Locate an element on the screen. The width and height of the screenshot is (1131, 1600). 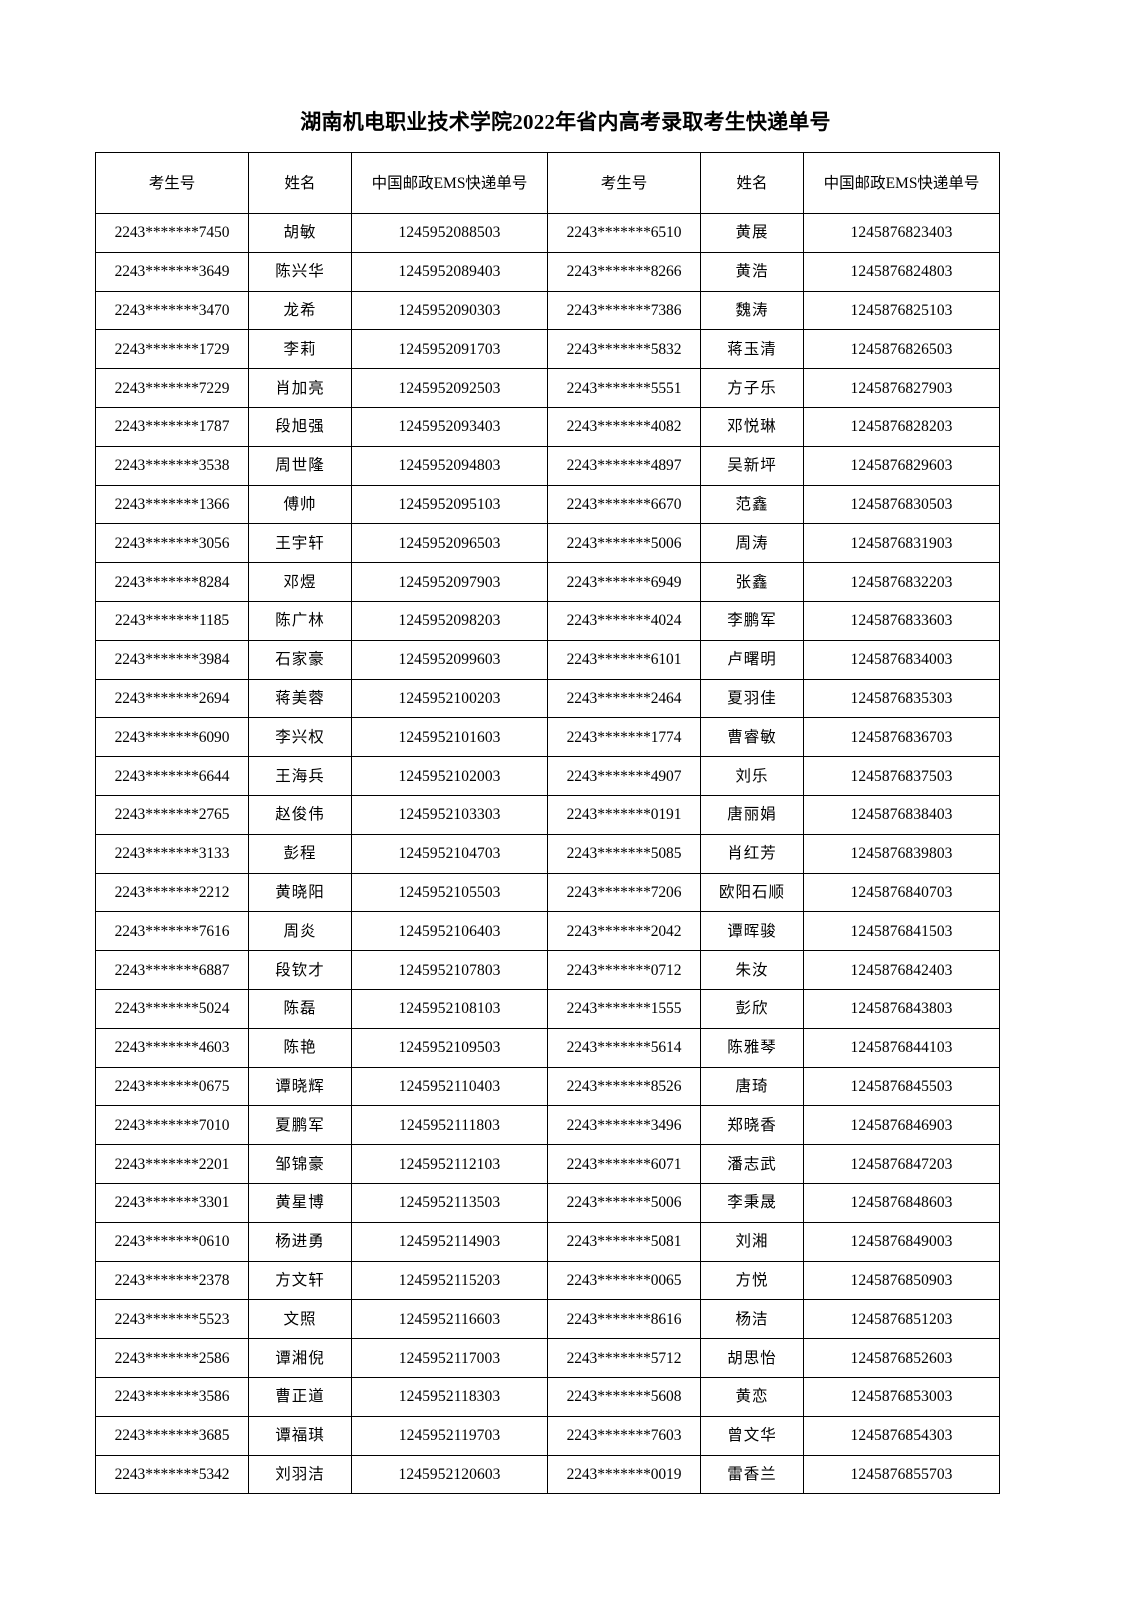
cell-tracking-right: 1245876846903 is located at coordinates (901, 1125).